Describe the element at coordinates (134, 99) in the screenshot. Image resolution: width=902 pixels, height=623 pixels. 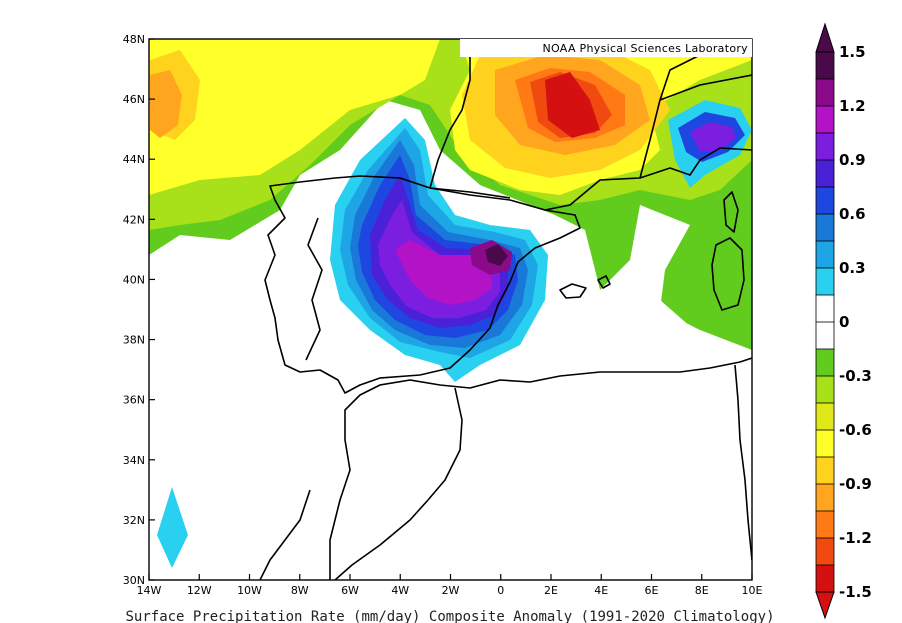
I see `lat-tick-label: 46N` at that location.